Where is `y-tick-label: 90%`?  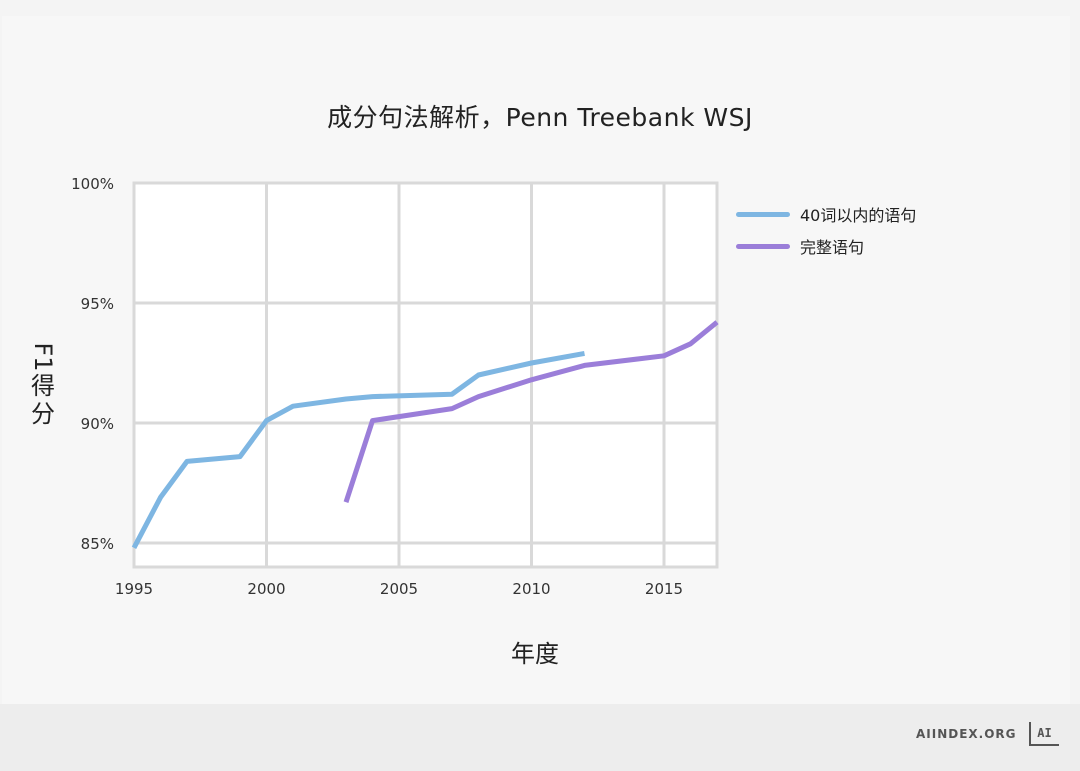 y-tick-label: 90% is located at coordinates (97, 424).